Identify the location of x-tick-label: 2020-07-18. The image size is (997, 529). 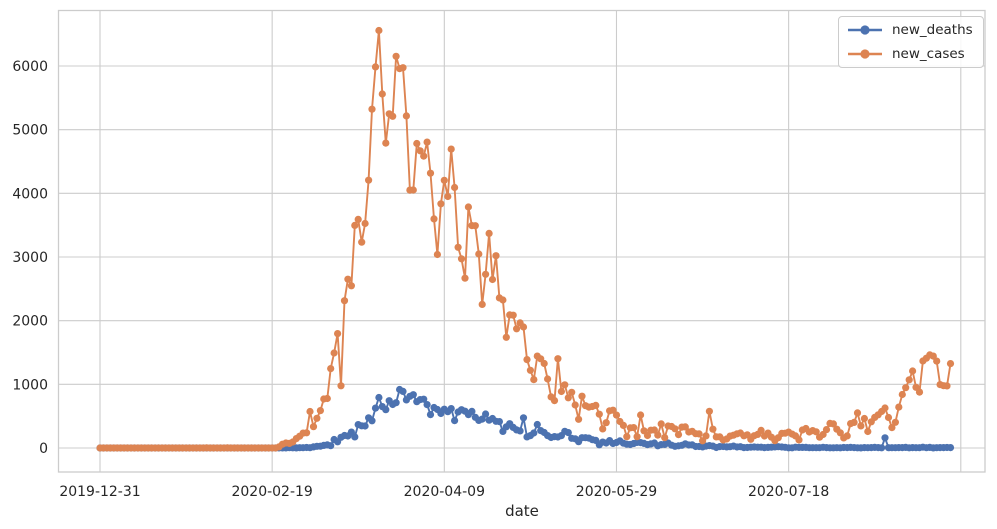
(788, 492).